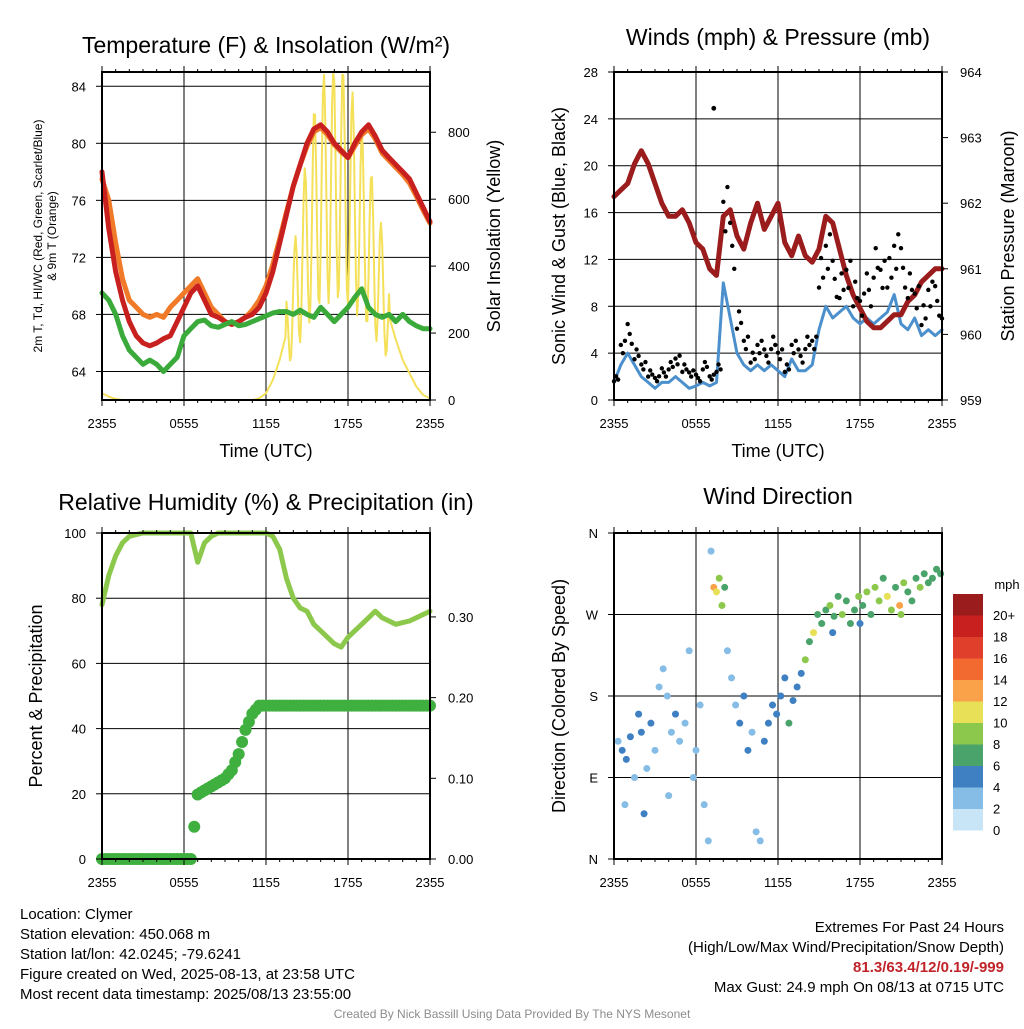 Image resolution: width=1024 pixels, height=1029 pixels. What do you see at coordinates (1008, 235) in the screenshot?
I see `pressure-y2label: Station Pressure (Maroon)` at bounding box center [1008, 235].